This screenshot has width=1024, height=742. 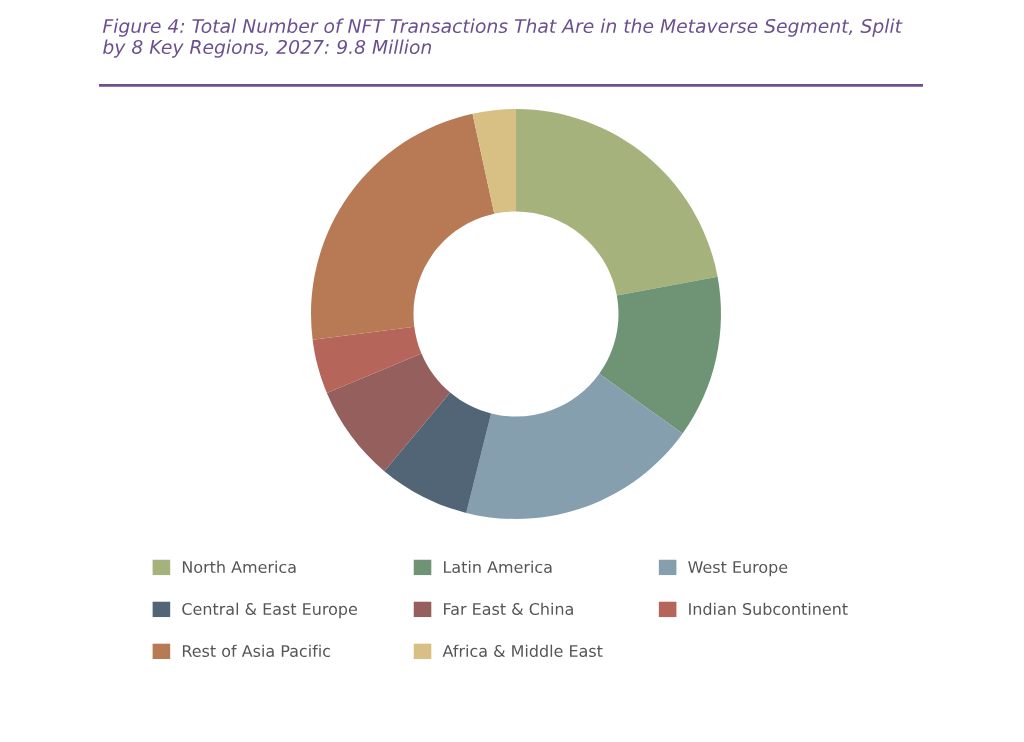 I want to click on legend-label: Latin America, so click(x=498, y=567).